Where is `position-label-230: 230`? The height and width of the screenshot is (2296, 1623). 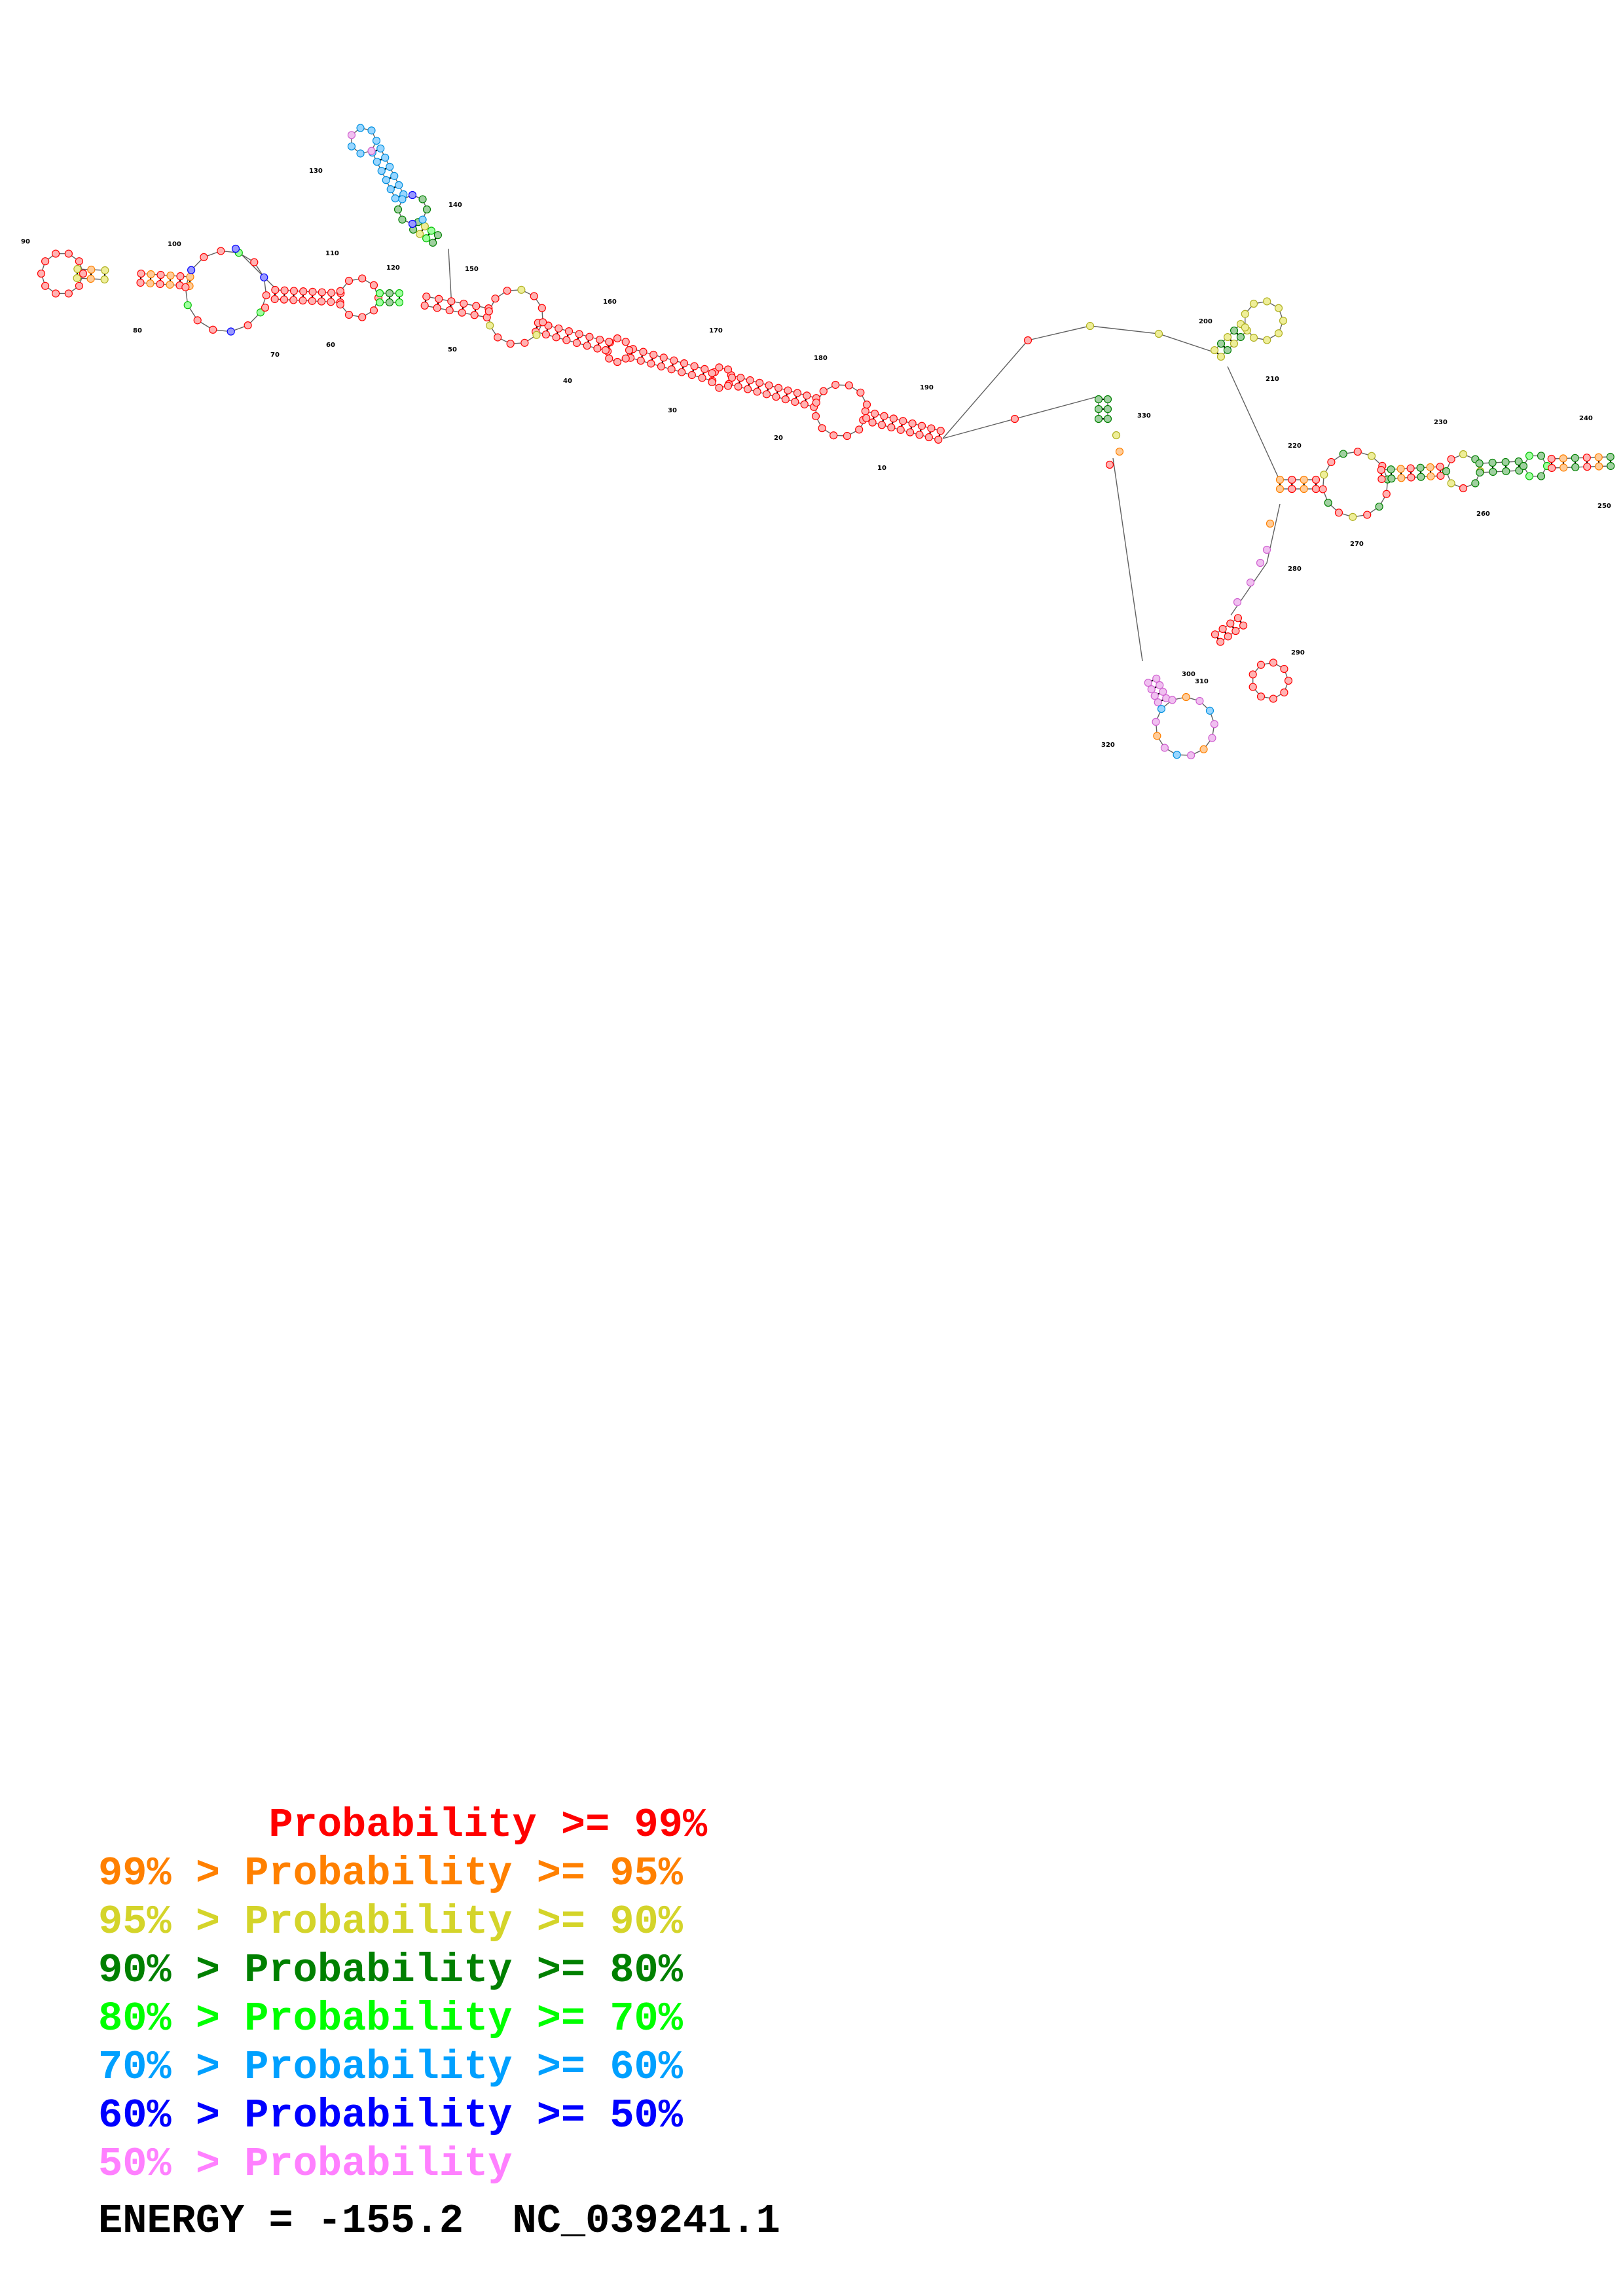 position-label-230: 230 is located at coordinates (1441, 422).